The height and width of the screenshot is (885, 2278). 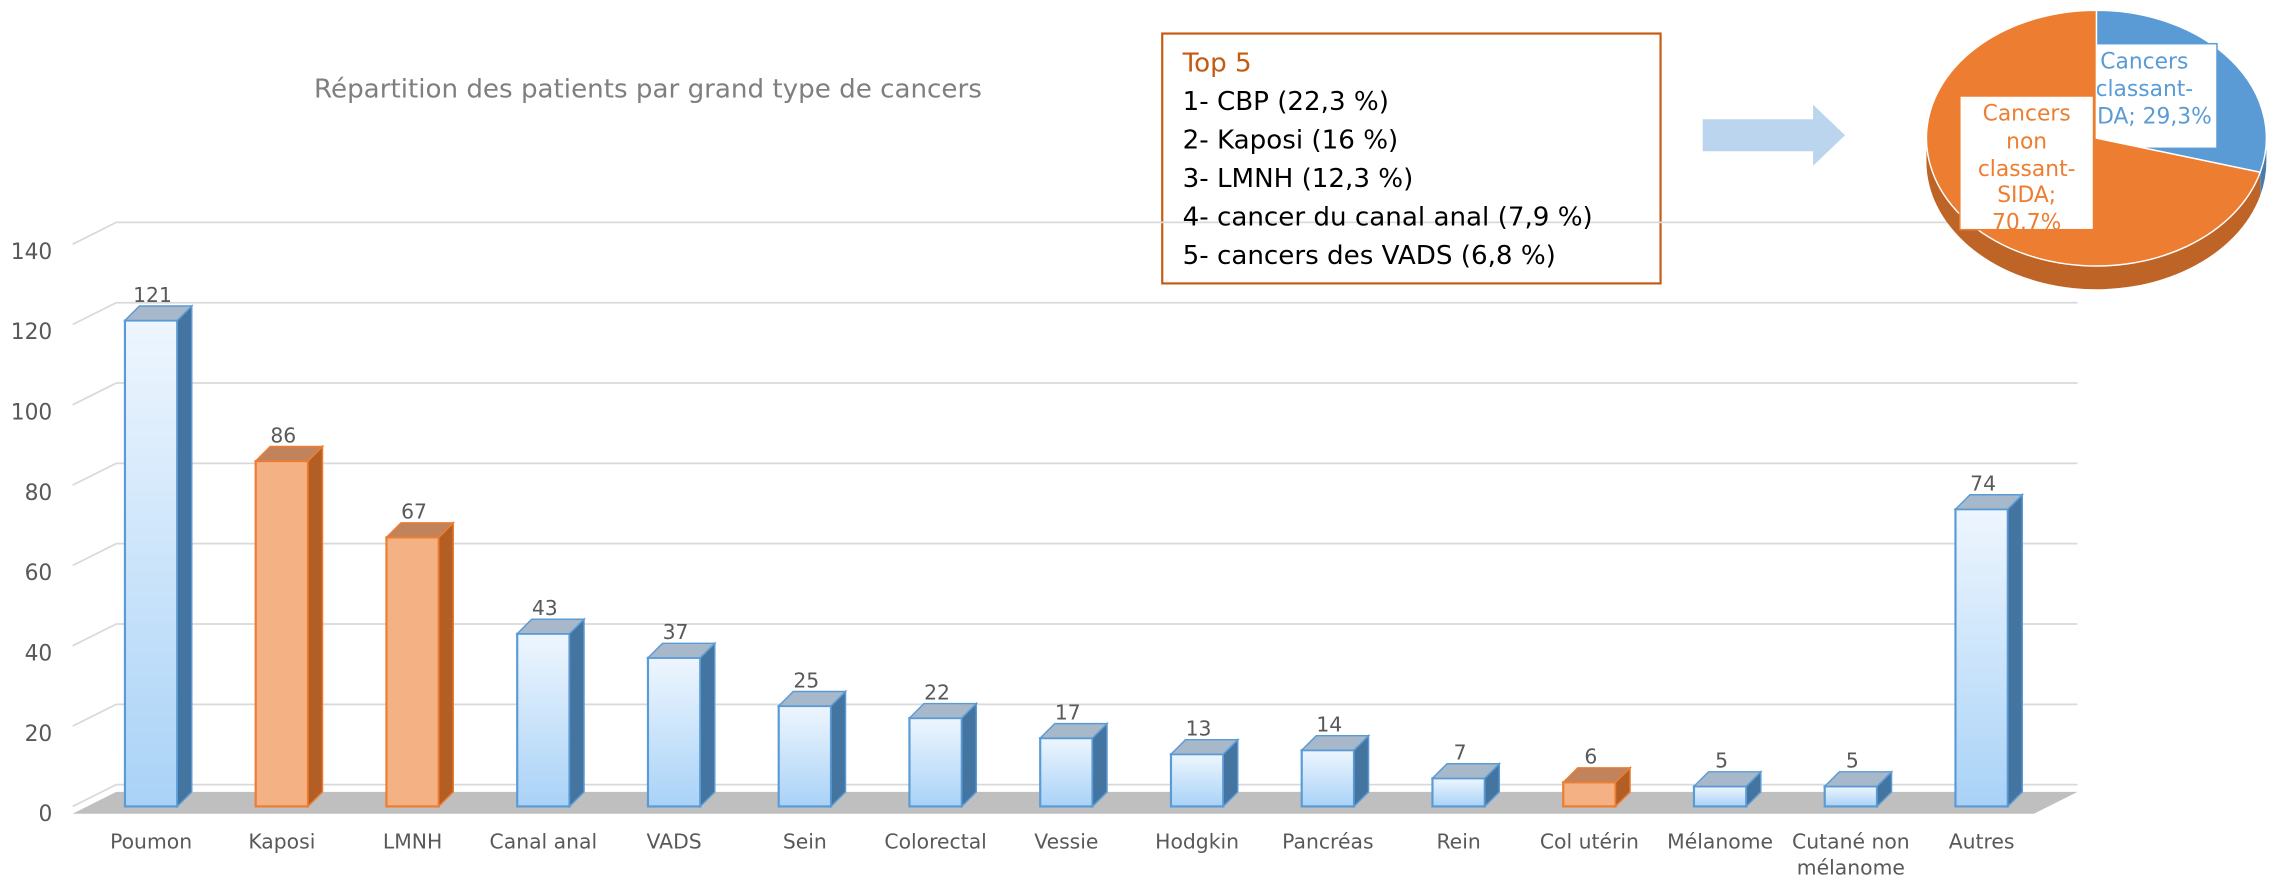 What do you see at coordinates (1851, 855) in the screenshot?
I see `x-tick-label: Cutané non mélanome` at bounding box center [1851, 855].